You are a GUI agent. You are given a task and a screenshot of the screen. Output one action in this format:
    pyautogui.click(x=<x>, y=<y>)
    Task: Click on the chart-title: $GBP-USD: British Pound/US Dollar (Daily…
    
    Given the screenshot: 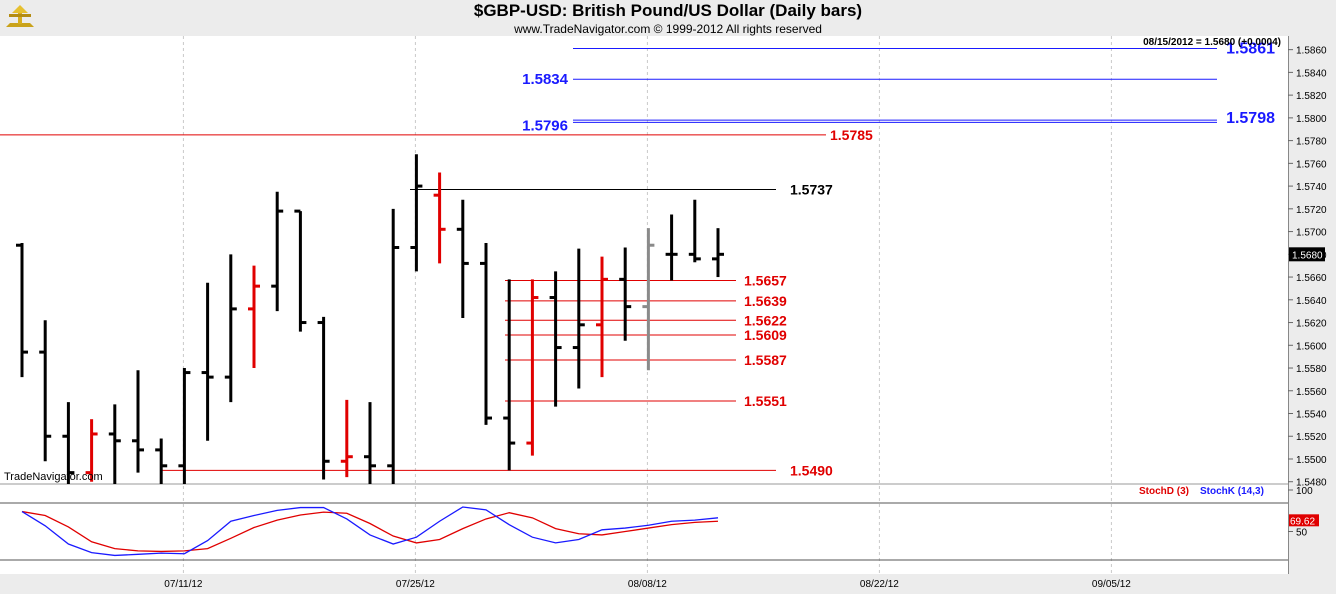 What is the action you would take?
    pyautogui.click(x=668, y=10)
    